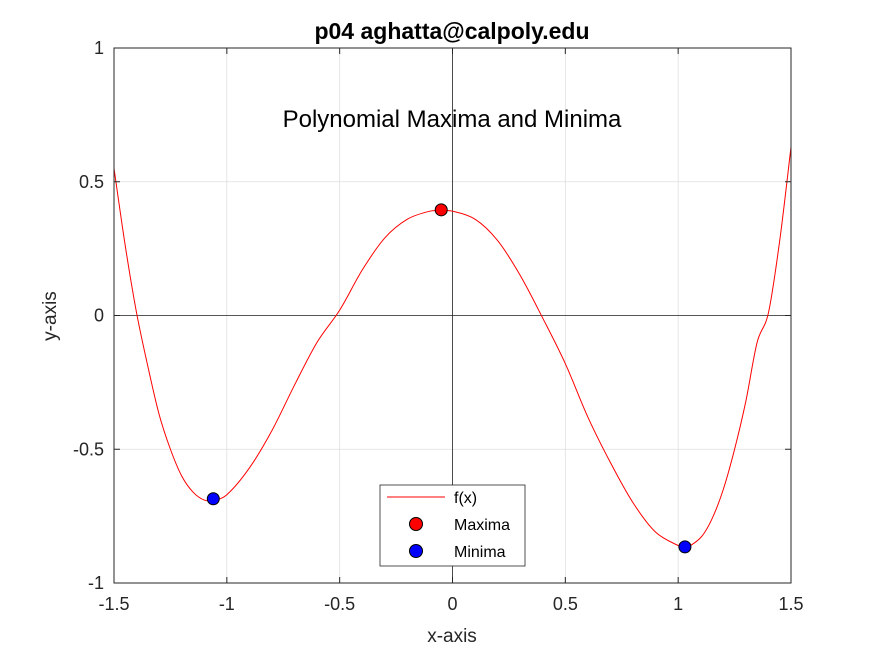 The image size is (875, 661). Describe the element at coordinates (88, 449) in the screenshot. I see `y-tick-label: -0.5` at that location.